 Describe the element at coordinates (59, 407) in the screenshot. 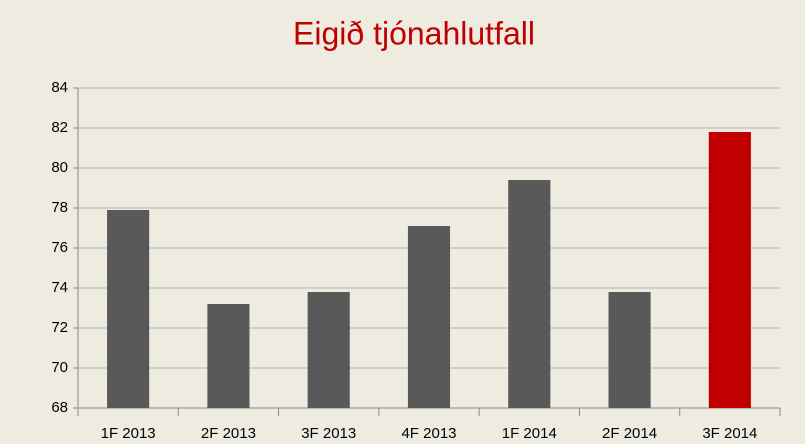

I see `y-tick-label: 68` at that location.